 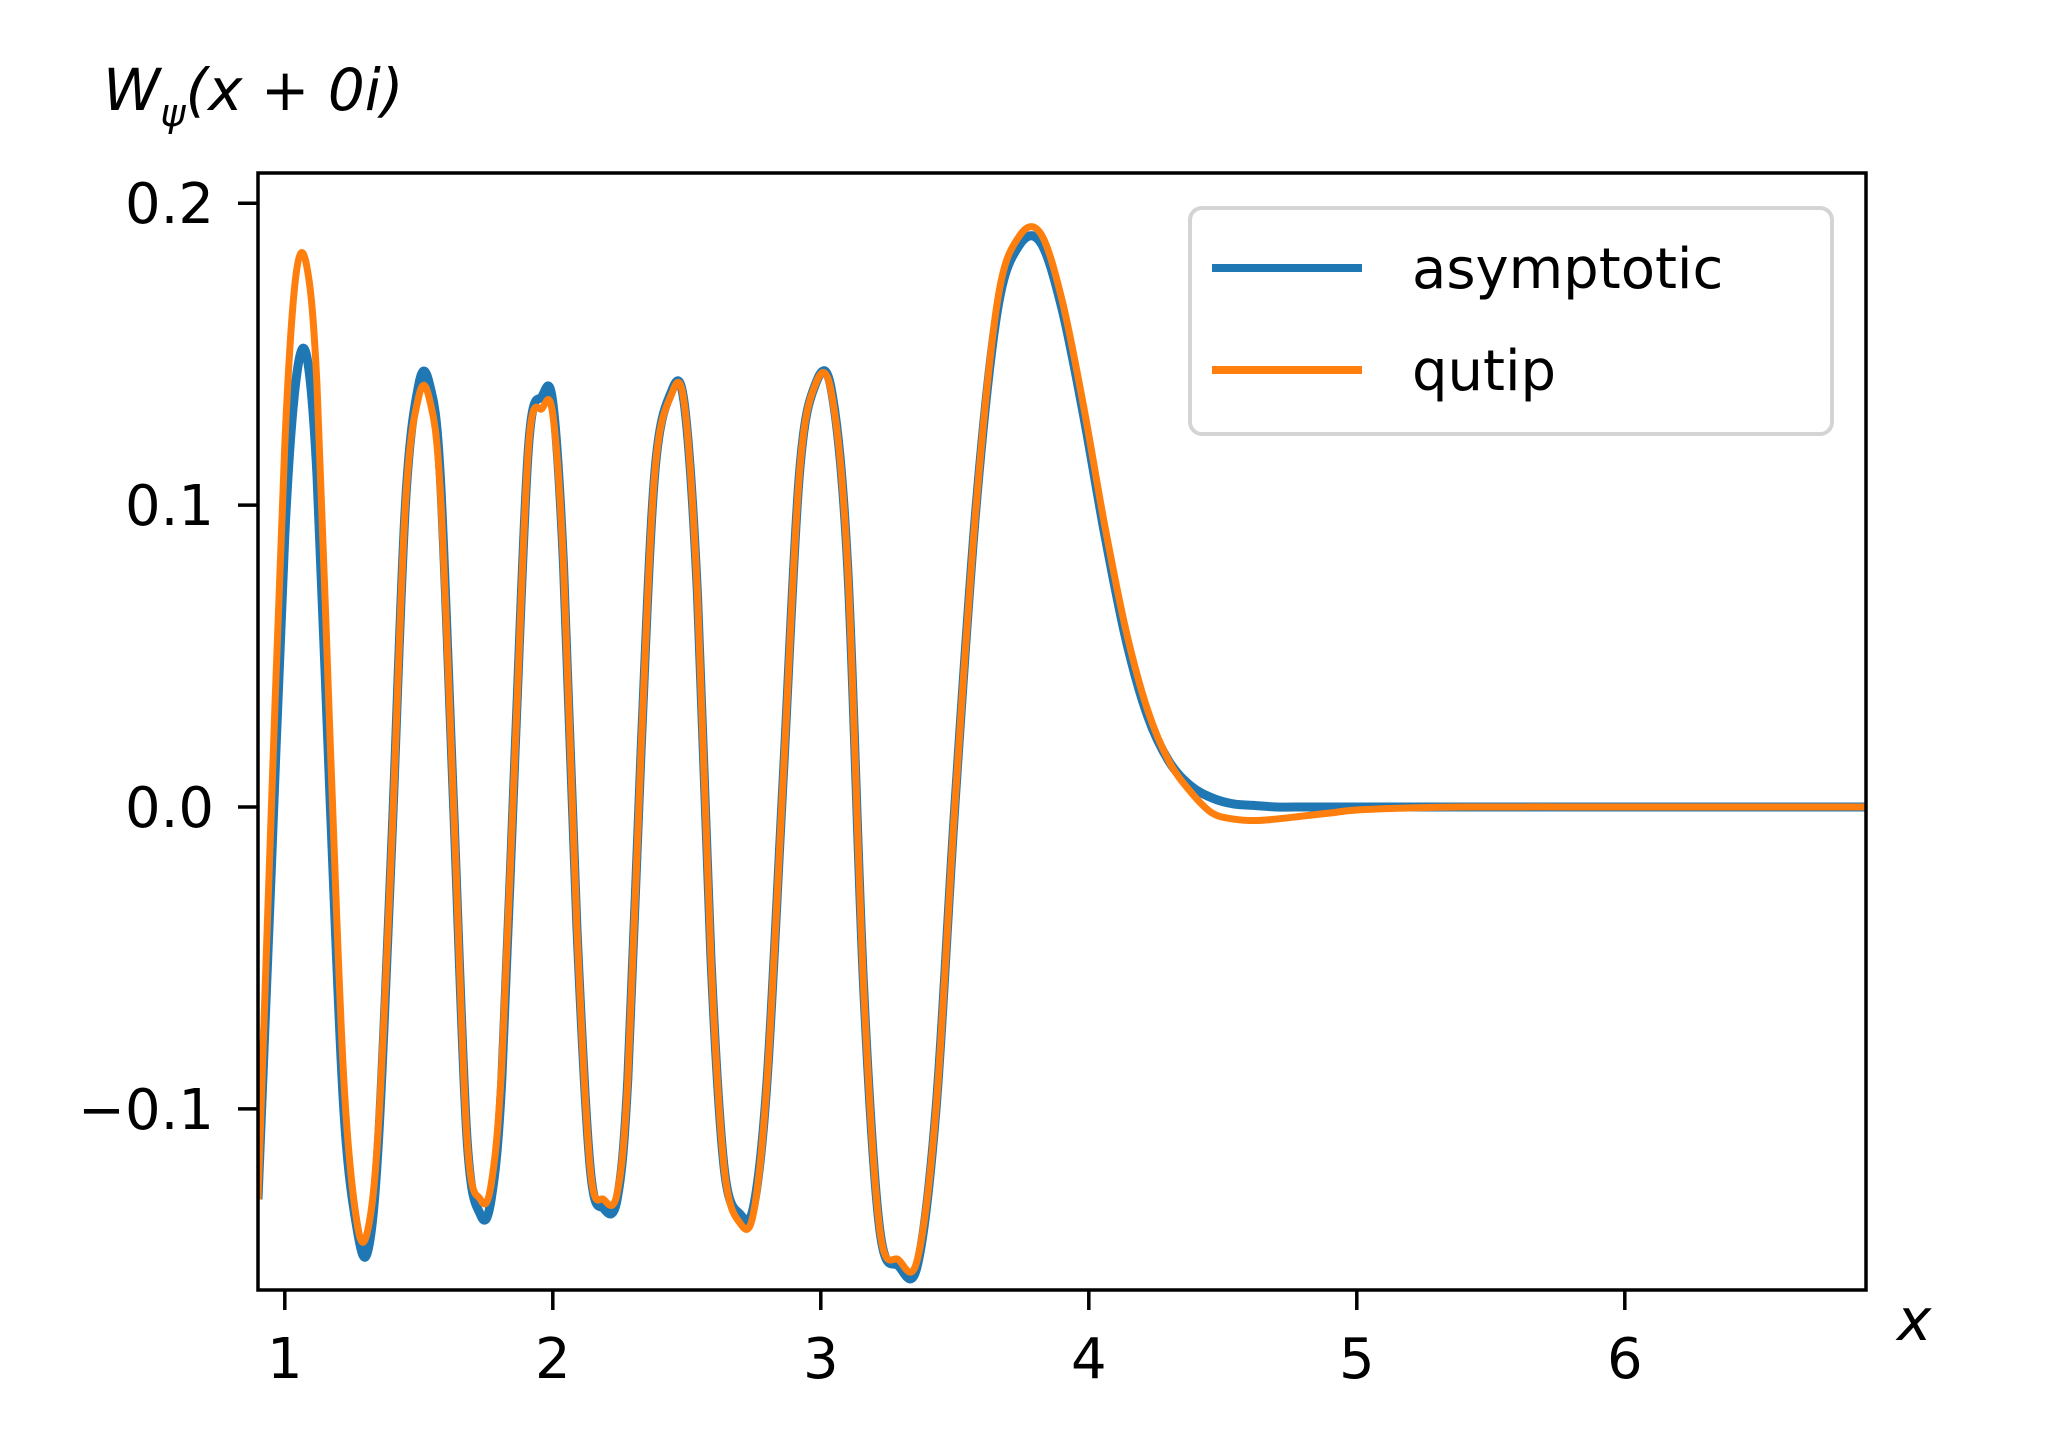 What do you see at coordinates (1089, 1359) in the screenshot?
I see `x-tick-label: 4` at bounding box center [1089, 1359].